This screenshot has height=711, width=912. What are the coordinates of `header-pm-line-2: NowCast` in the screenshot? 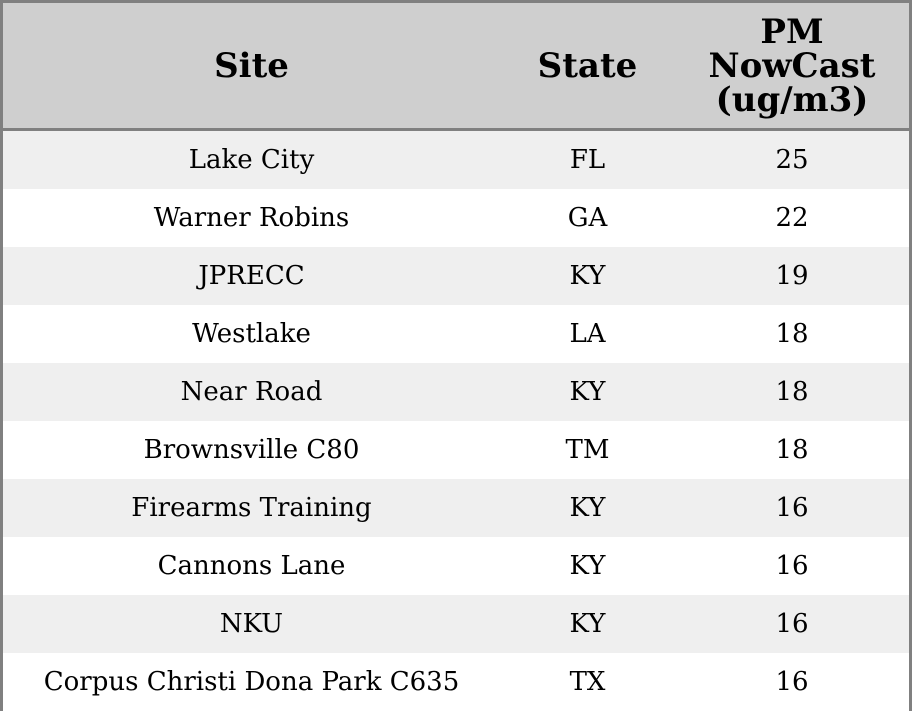 It's located at (792, 65).